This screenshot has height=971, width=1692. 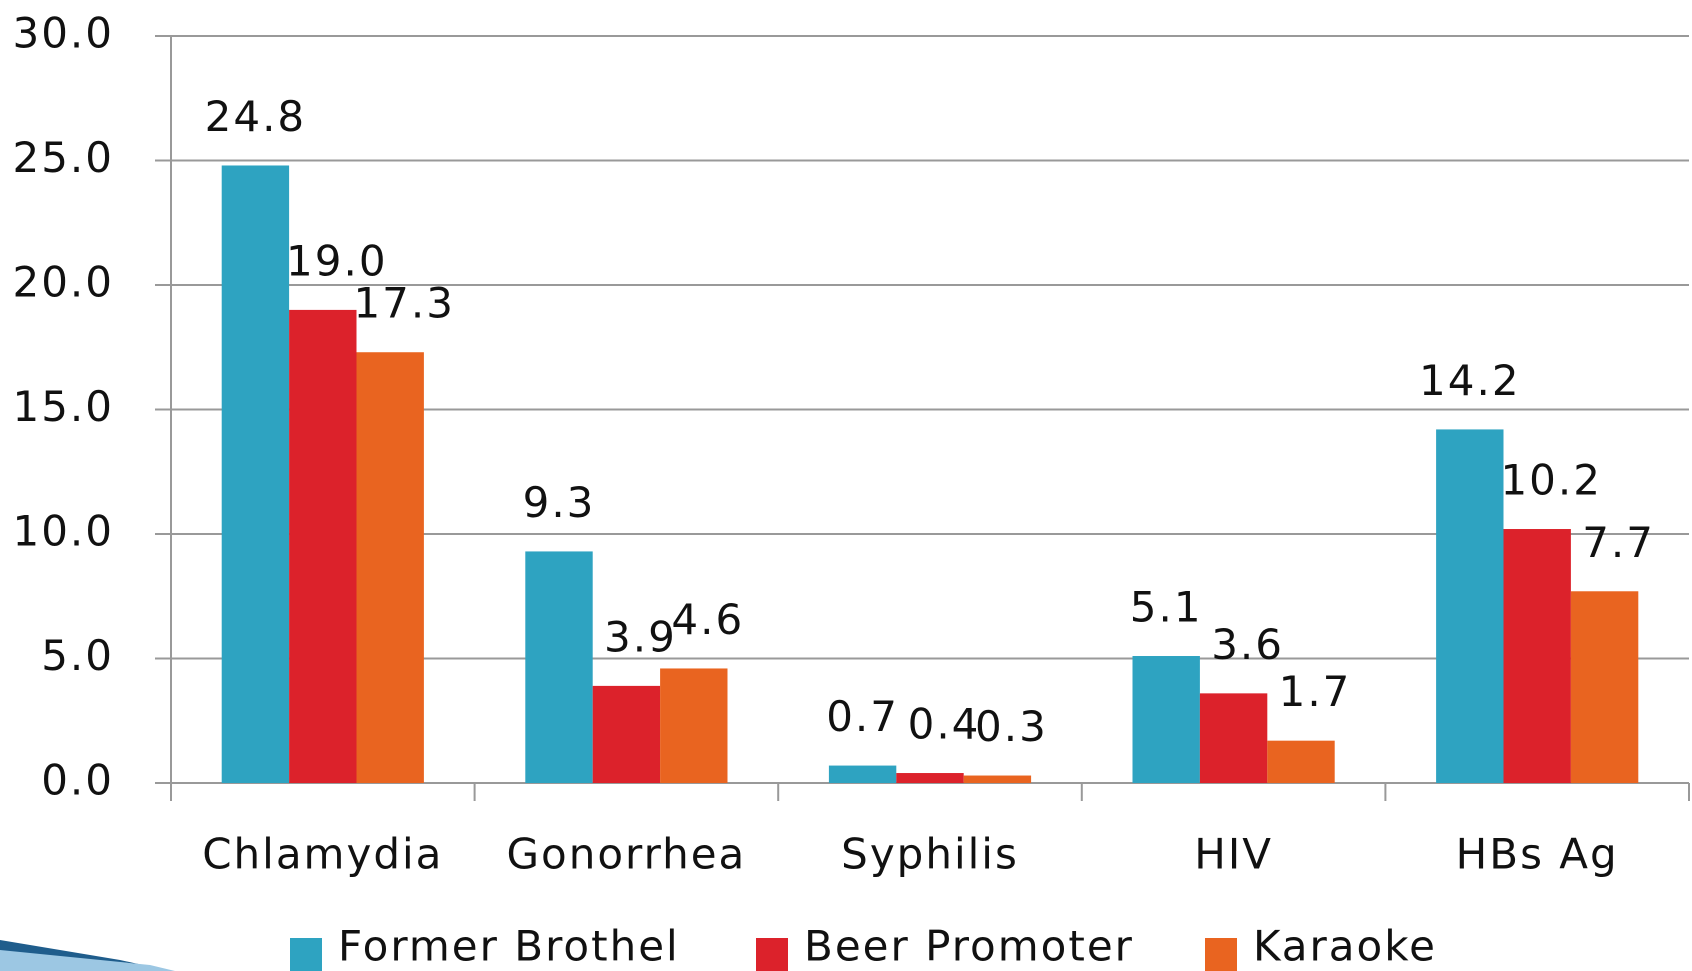 What do you see at coordinates (626, 854) in the screenshot?
I see `x-tick-label: Gonorrhea` at bounding box center [626, 854].